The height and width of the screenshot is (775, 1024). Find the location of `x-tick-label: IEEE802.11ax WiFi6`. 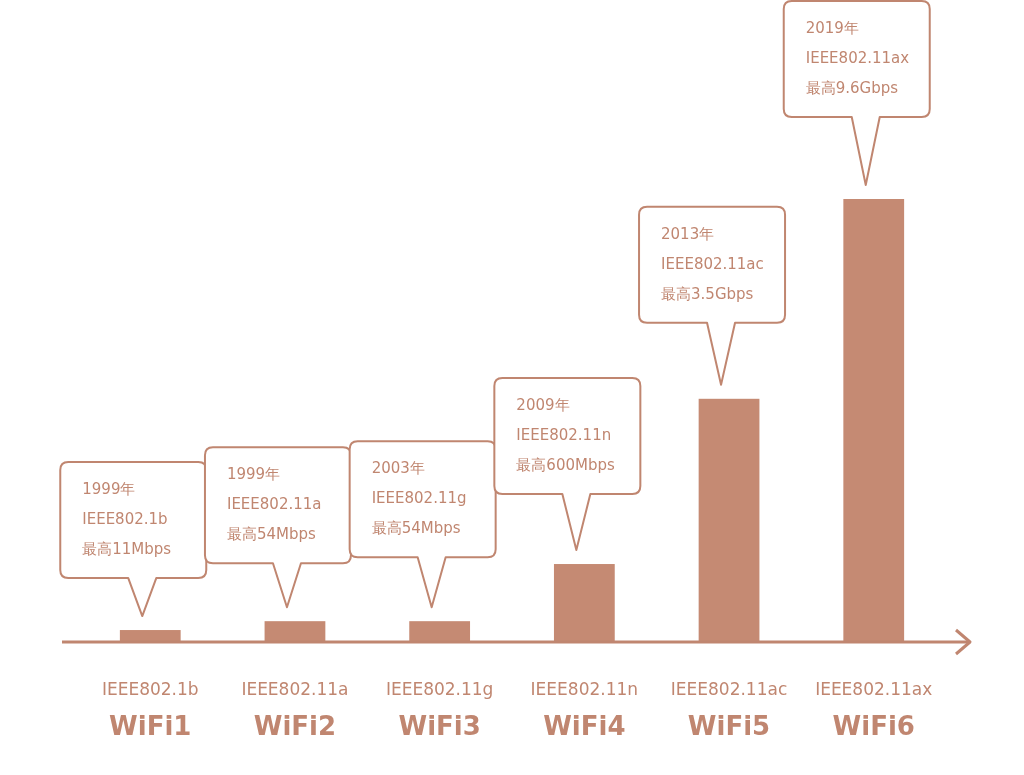

x-tick-label: IEEE802.11ax WiFi6 is located at coordinates (874, 710).